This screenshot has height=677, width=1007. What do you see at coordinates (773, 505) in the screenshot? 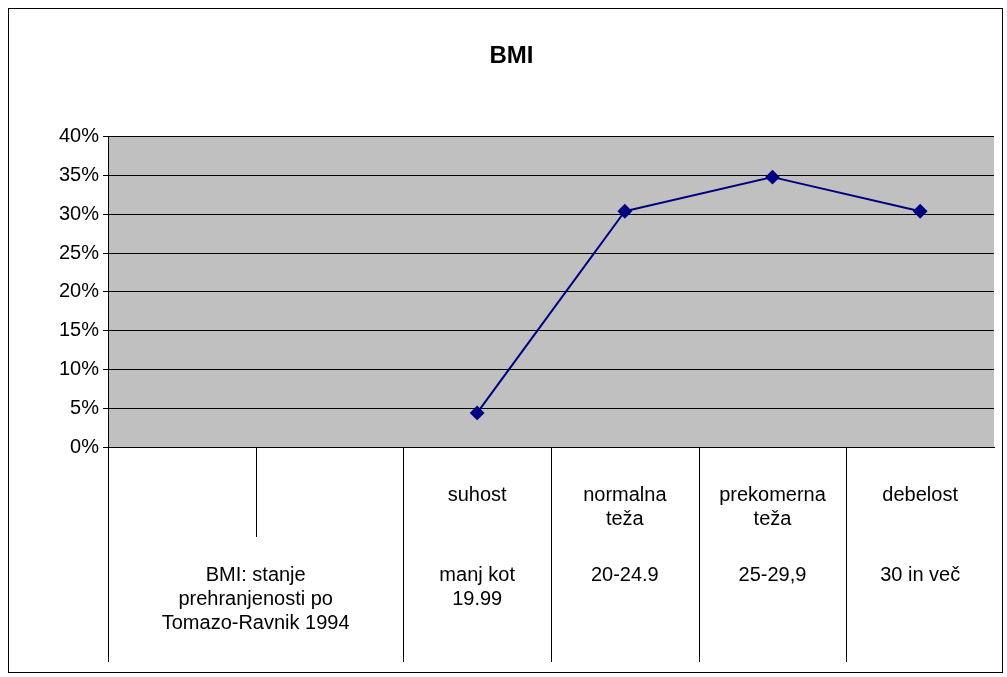
I see `x-tick-label: prekomerna teža` at bounding box center [773, 505].